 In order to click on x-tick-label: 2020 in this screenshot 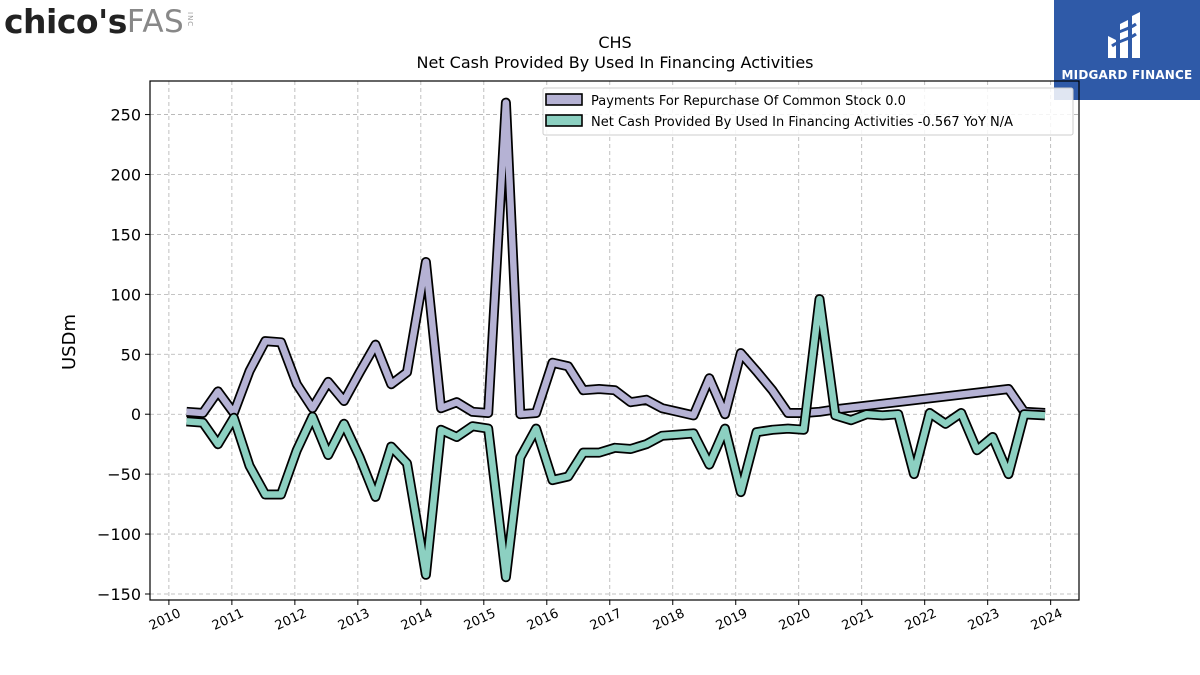, I will do `click(795, 620)`.